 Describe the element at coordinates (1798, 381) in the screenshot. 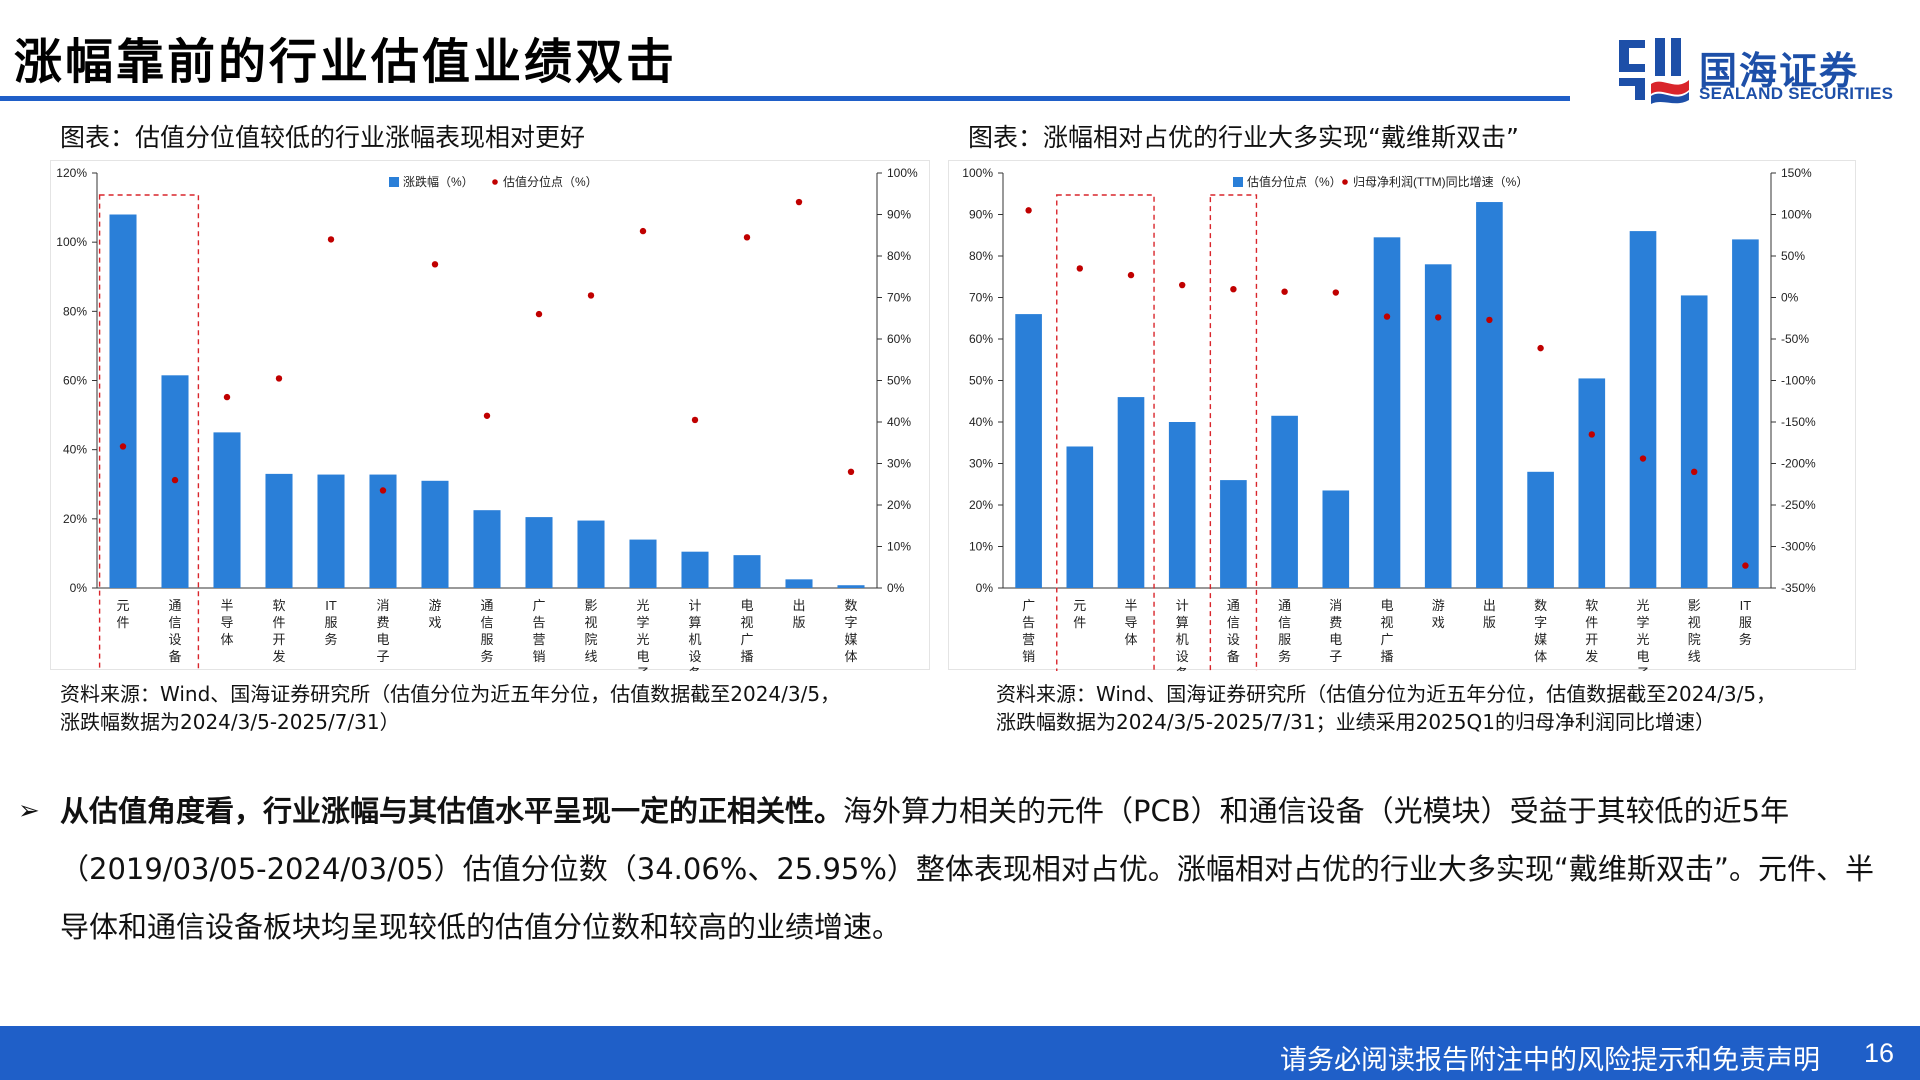

I see `chart2-right-tick-label: -100%` at that location.